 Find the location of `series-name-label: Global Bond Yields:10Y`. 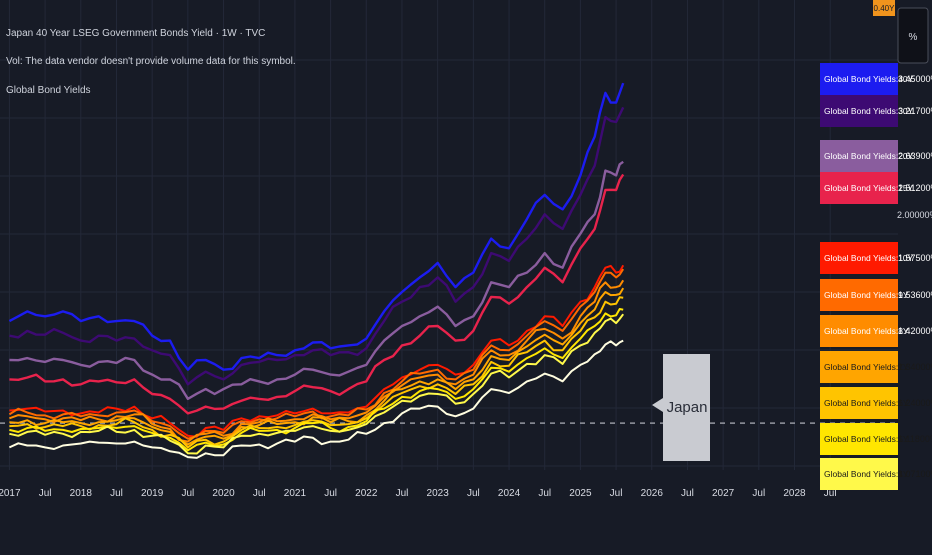

series-name-label: Global Bond Yields:10Y is located at coordinates (869, 258).